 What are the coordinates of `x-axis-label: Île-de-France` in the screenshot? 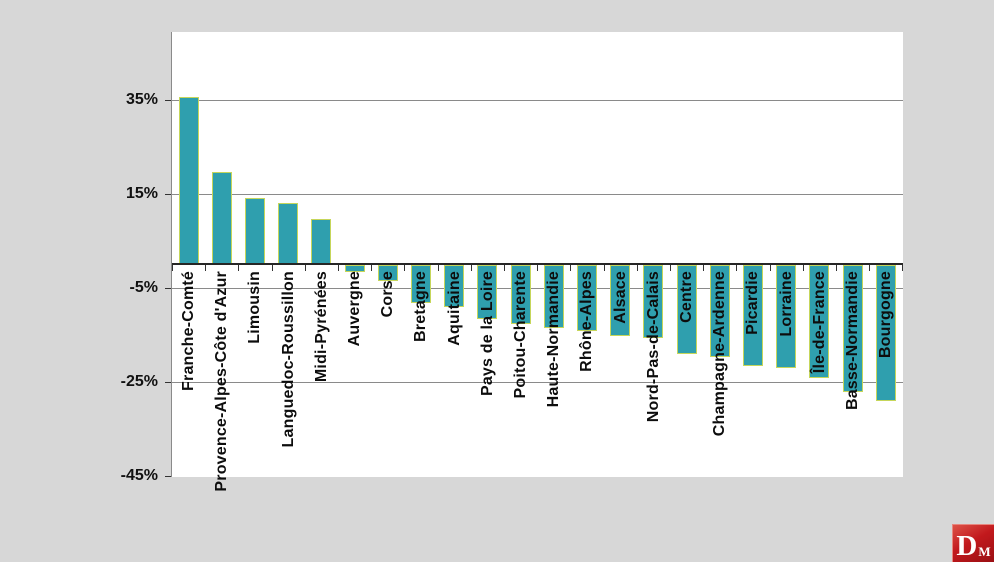 It's located at (819, 322).